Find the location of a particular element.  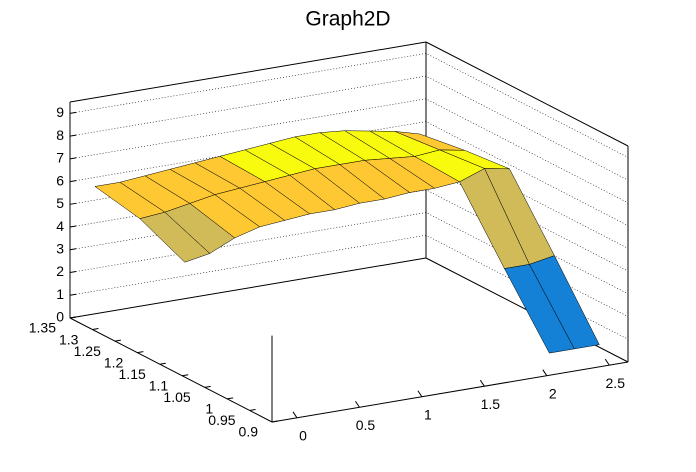

z-tick-label: 3 is located at coordinates (60, 248).